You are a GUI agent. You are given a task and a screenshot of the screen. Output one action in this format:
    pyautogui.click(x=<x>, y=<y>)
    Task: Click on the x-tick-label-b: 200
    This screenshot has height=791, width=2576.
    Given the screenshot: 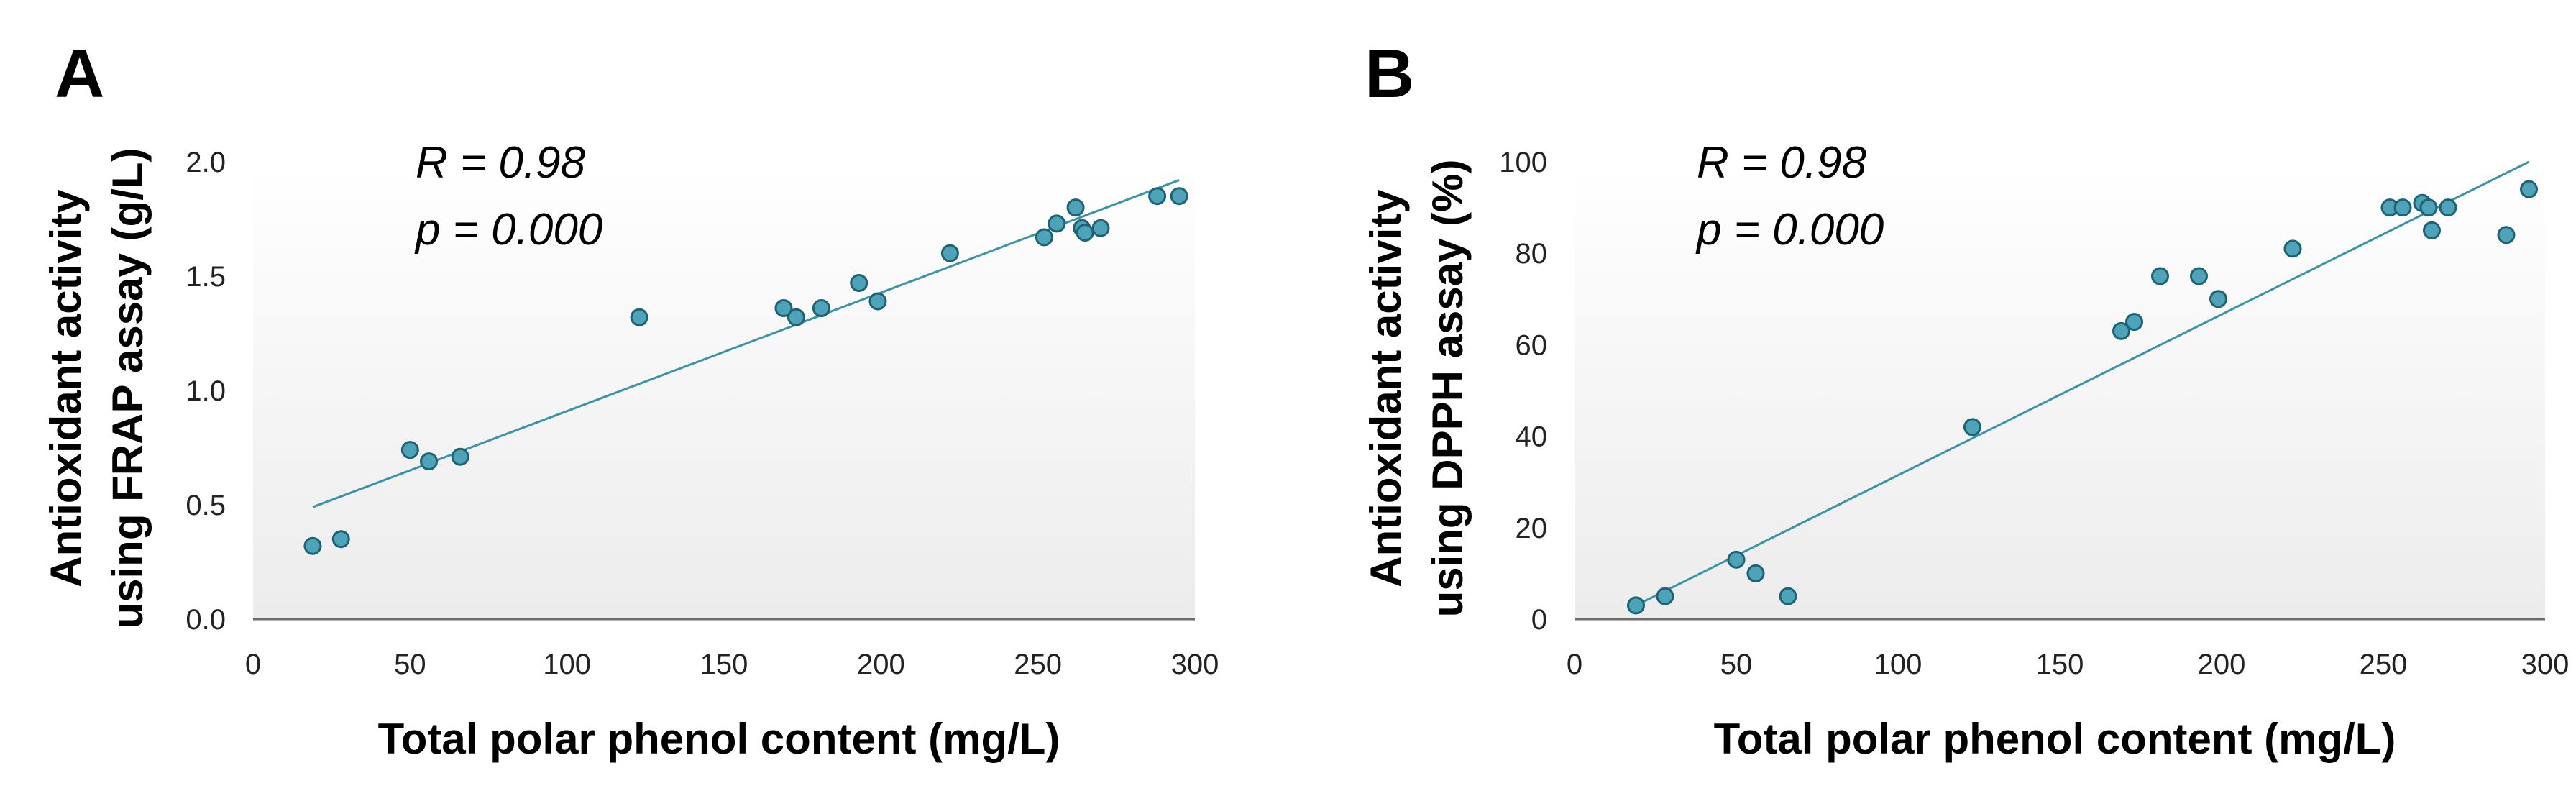 What is the action you would take?
    pyautogui.click(x=2222, y=665)
    